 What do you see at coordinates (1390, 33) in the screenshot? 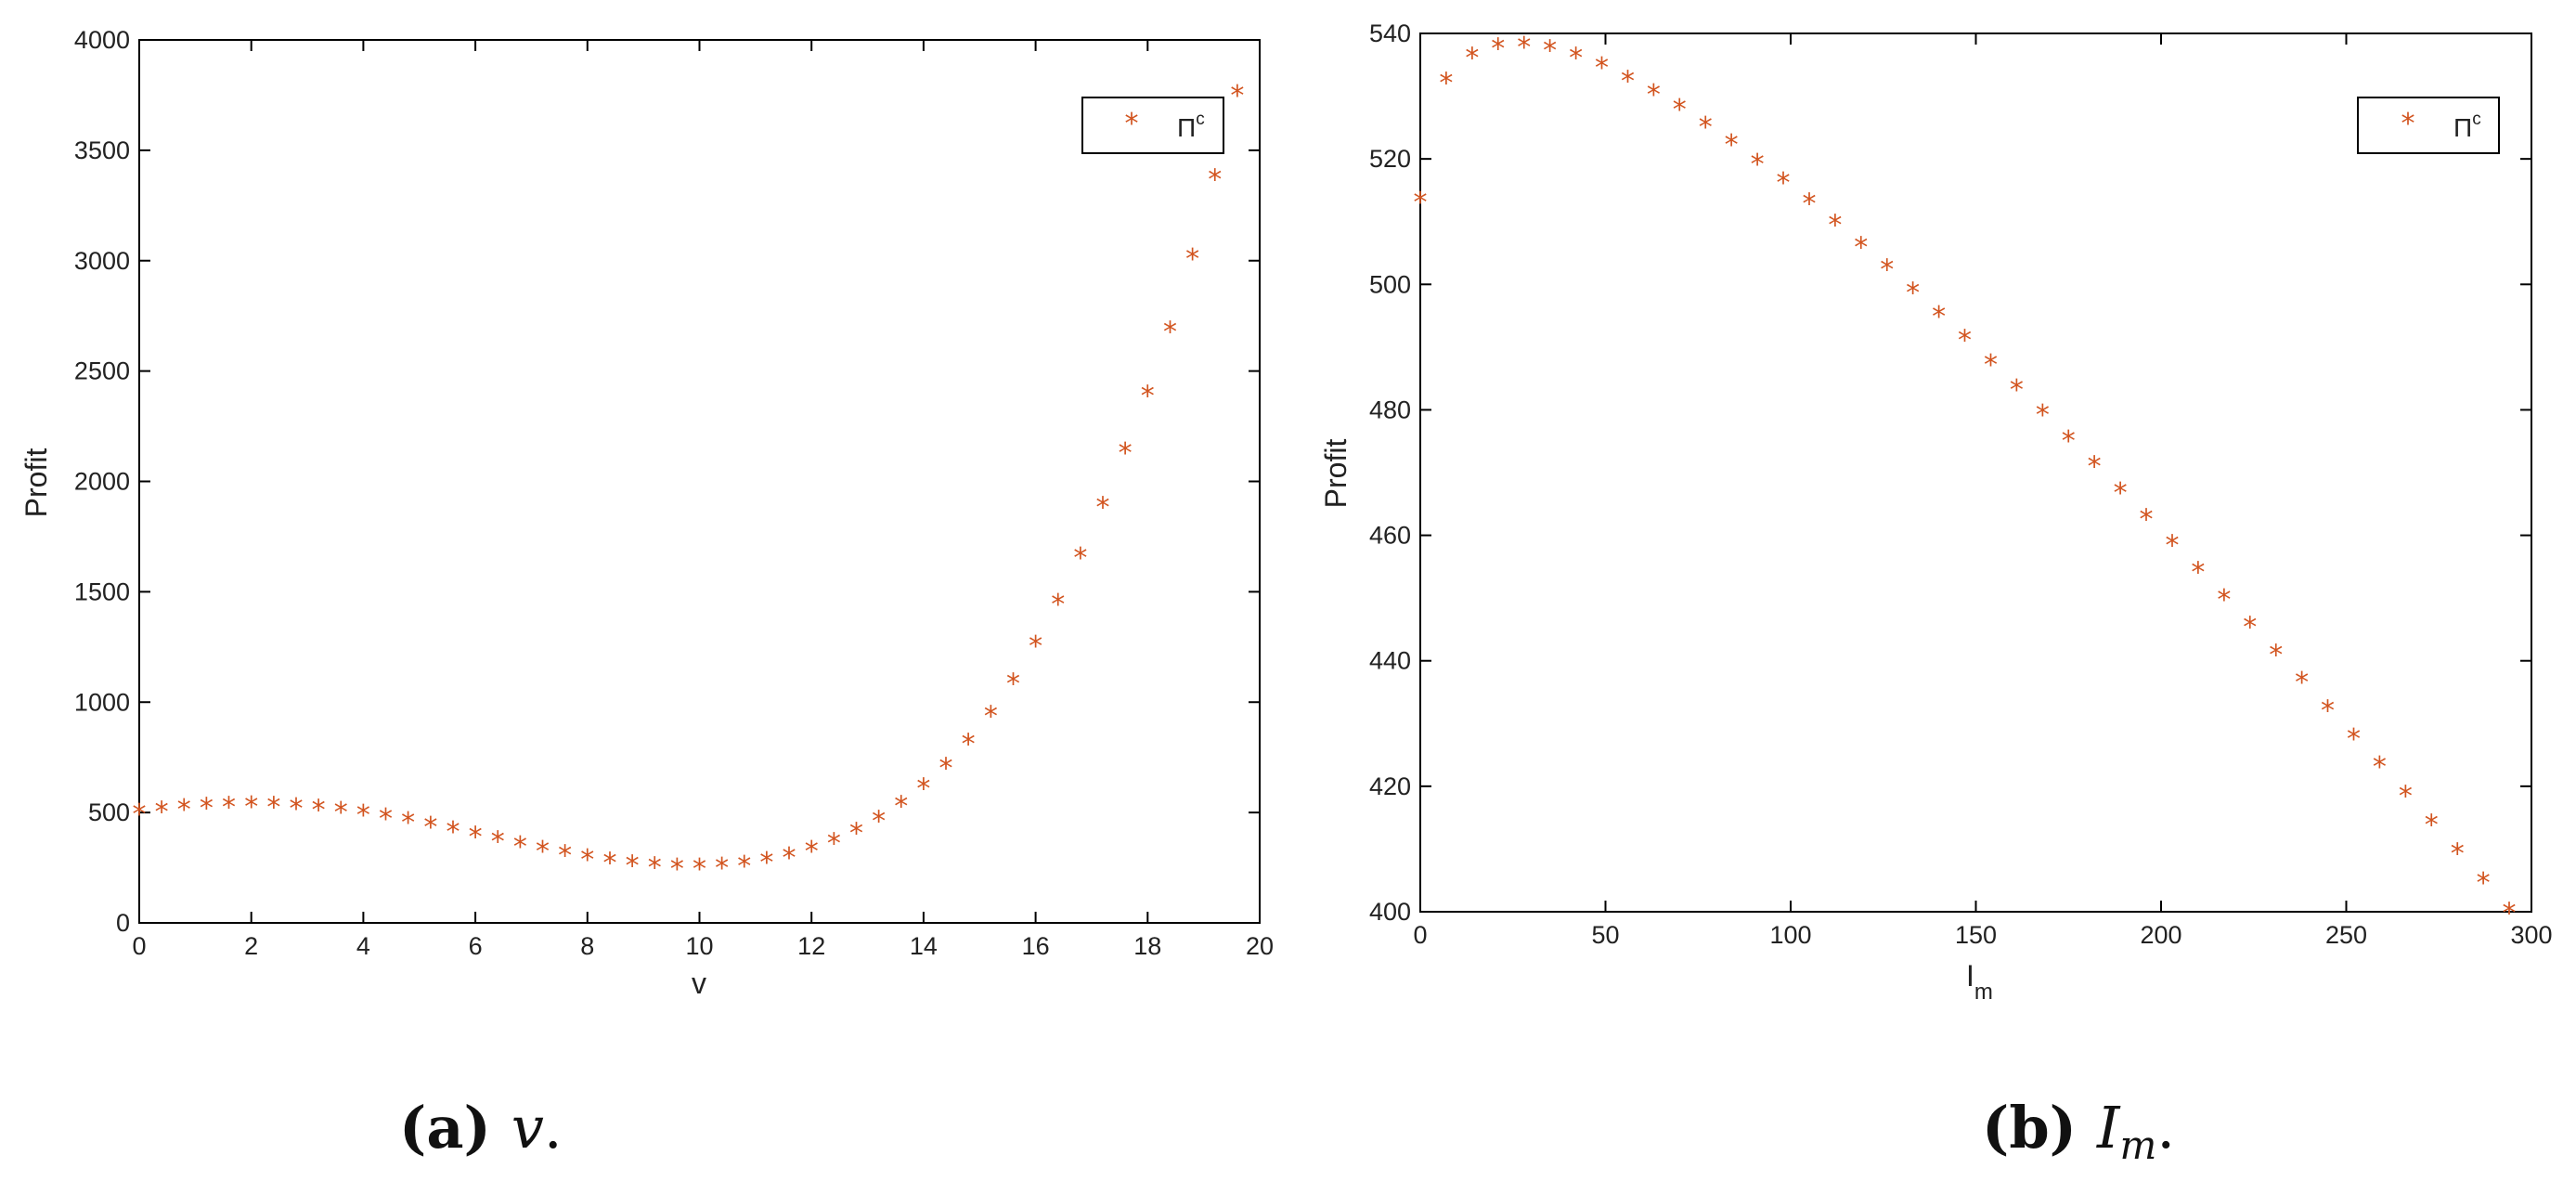
I see `y-tick-label-b: 540` at bounding box center [1390, 33].